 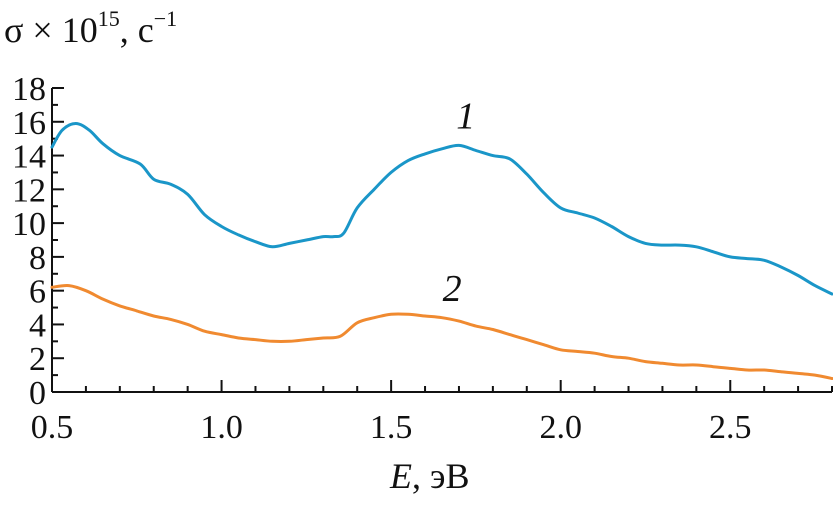 I want to click on y-tick-label: 8, so click(x=37, y=258).